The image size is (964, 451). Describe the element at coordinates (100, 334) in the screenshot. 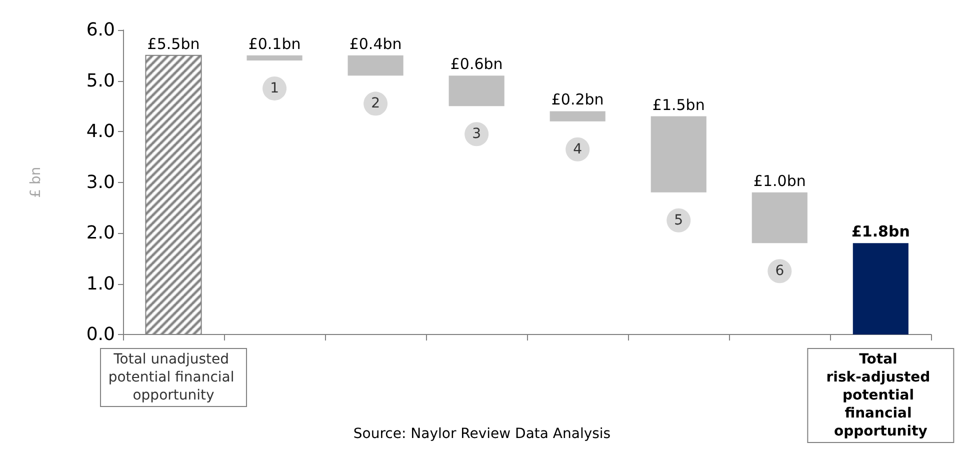

I see `y-tick-label: 0.0` at that location.